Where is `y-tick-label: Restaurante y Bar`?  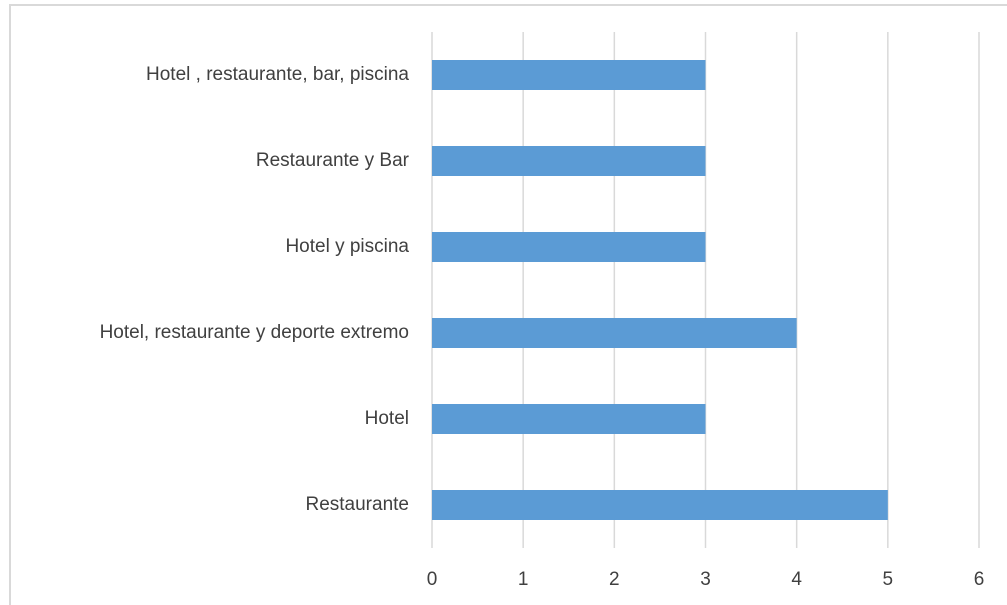
y-tick-label: Restaurante y Bar is located at coordinates (333, 160).